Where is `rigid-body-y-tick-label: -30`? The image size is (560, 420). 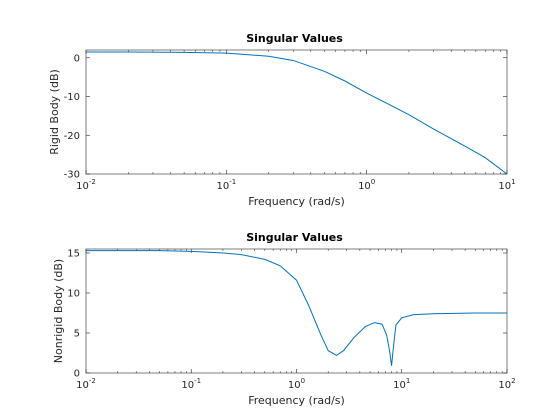
rigid-body-y-tick-label: -30 is located at coordinates (72, 175).